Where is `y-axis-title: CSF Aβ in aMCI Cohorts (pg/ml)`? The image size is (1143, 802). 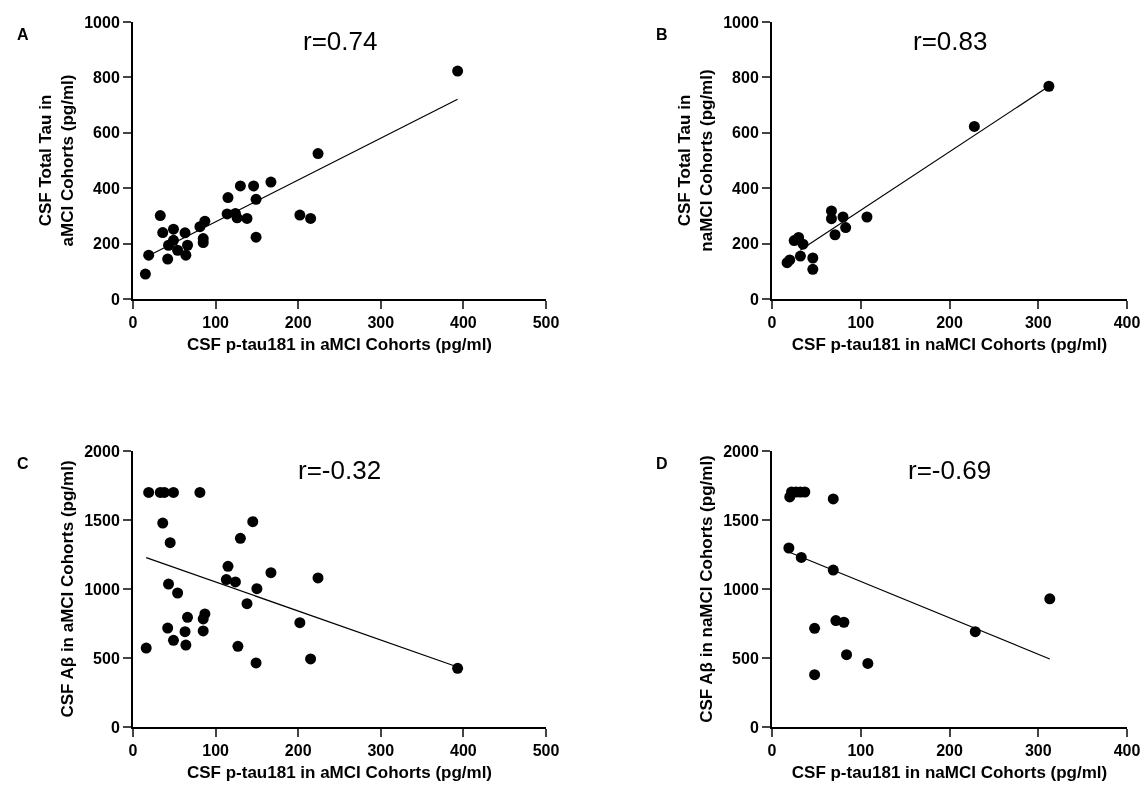
y-axis-title: CSF Aβ in aMCI Cohorts (pg/ml) is located at coordinates (68, 589).